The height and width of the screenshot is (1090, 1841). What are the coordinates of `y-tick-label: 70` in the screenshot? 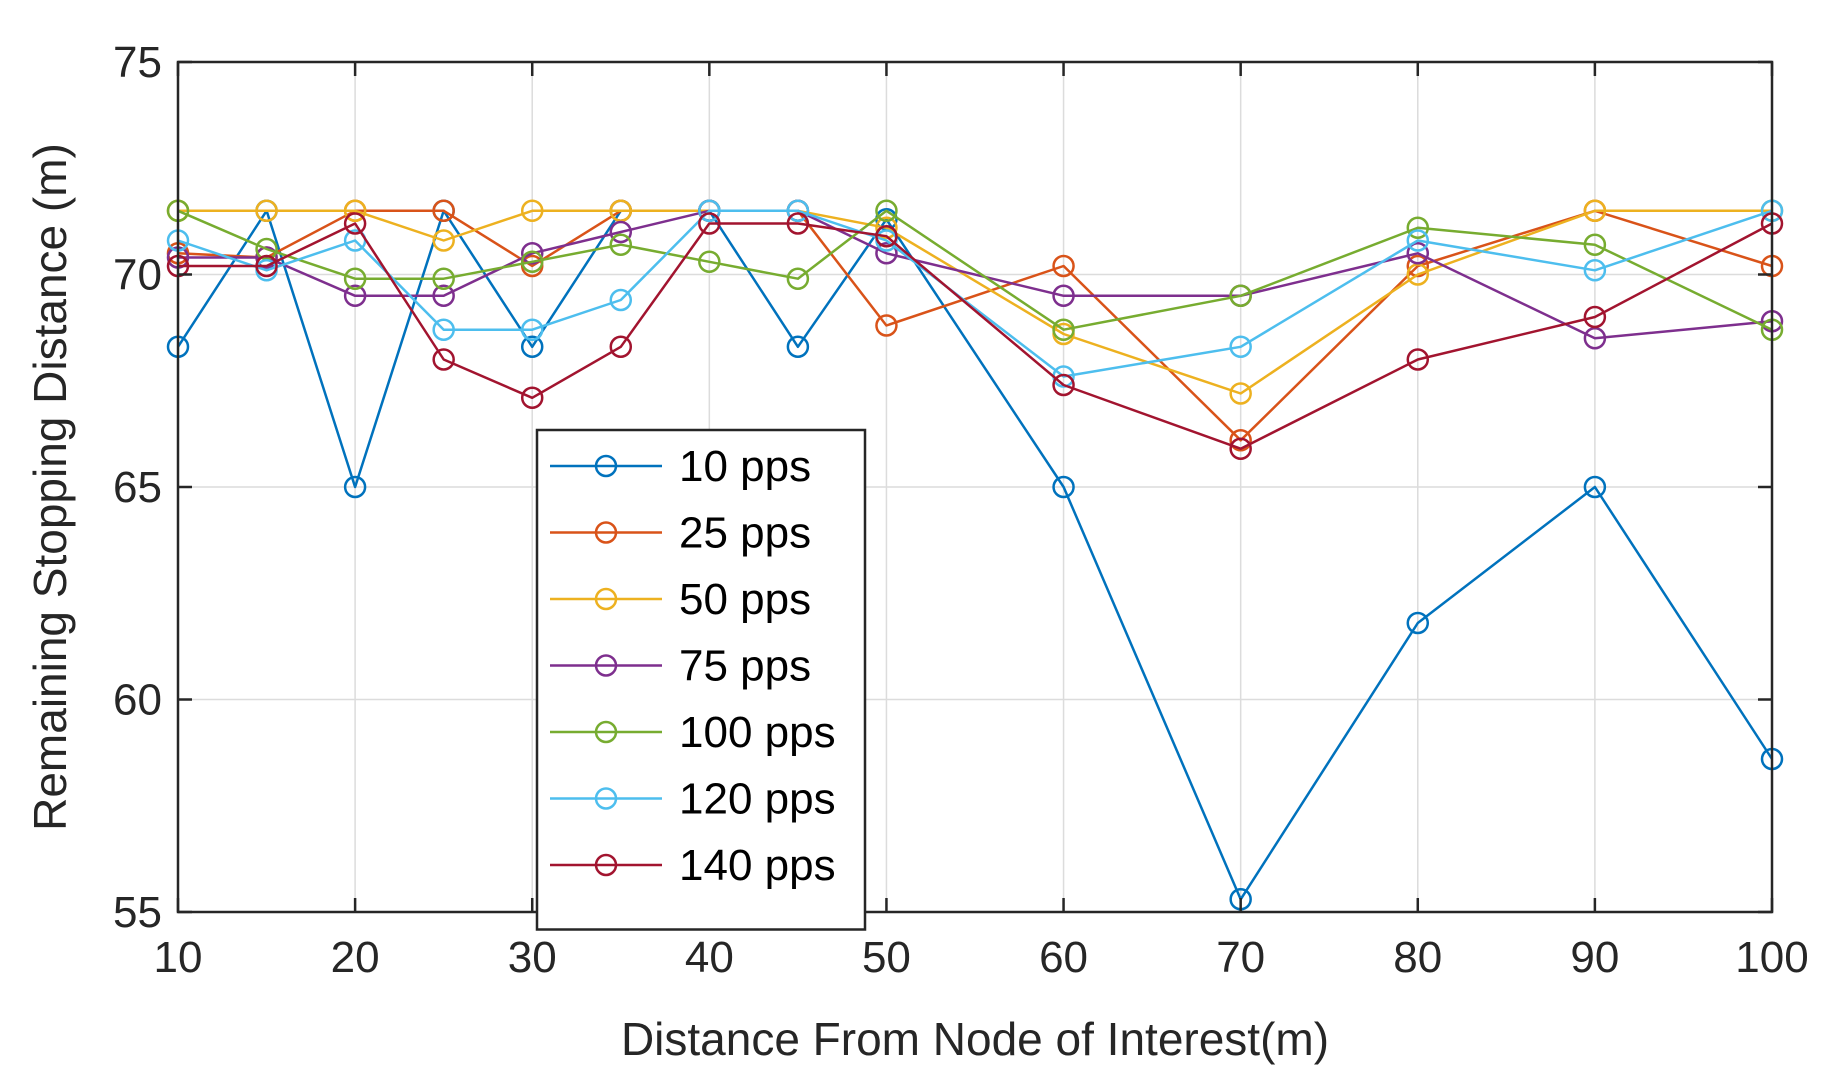 It's located at (137, 275).